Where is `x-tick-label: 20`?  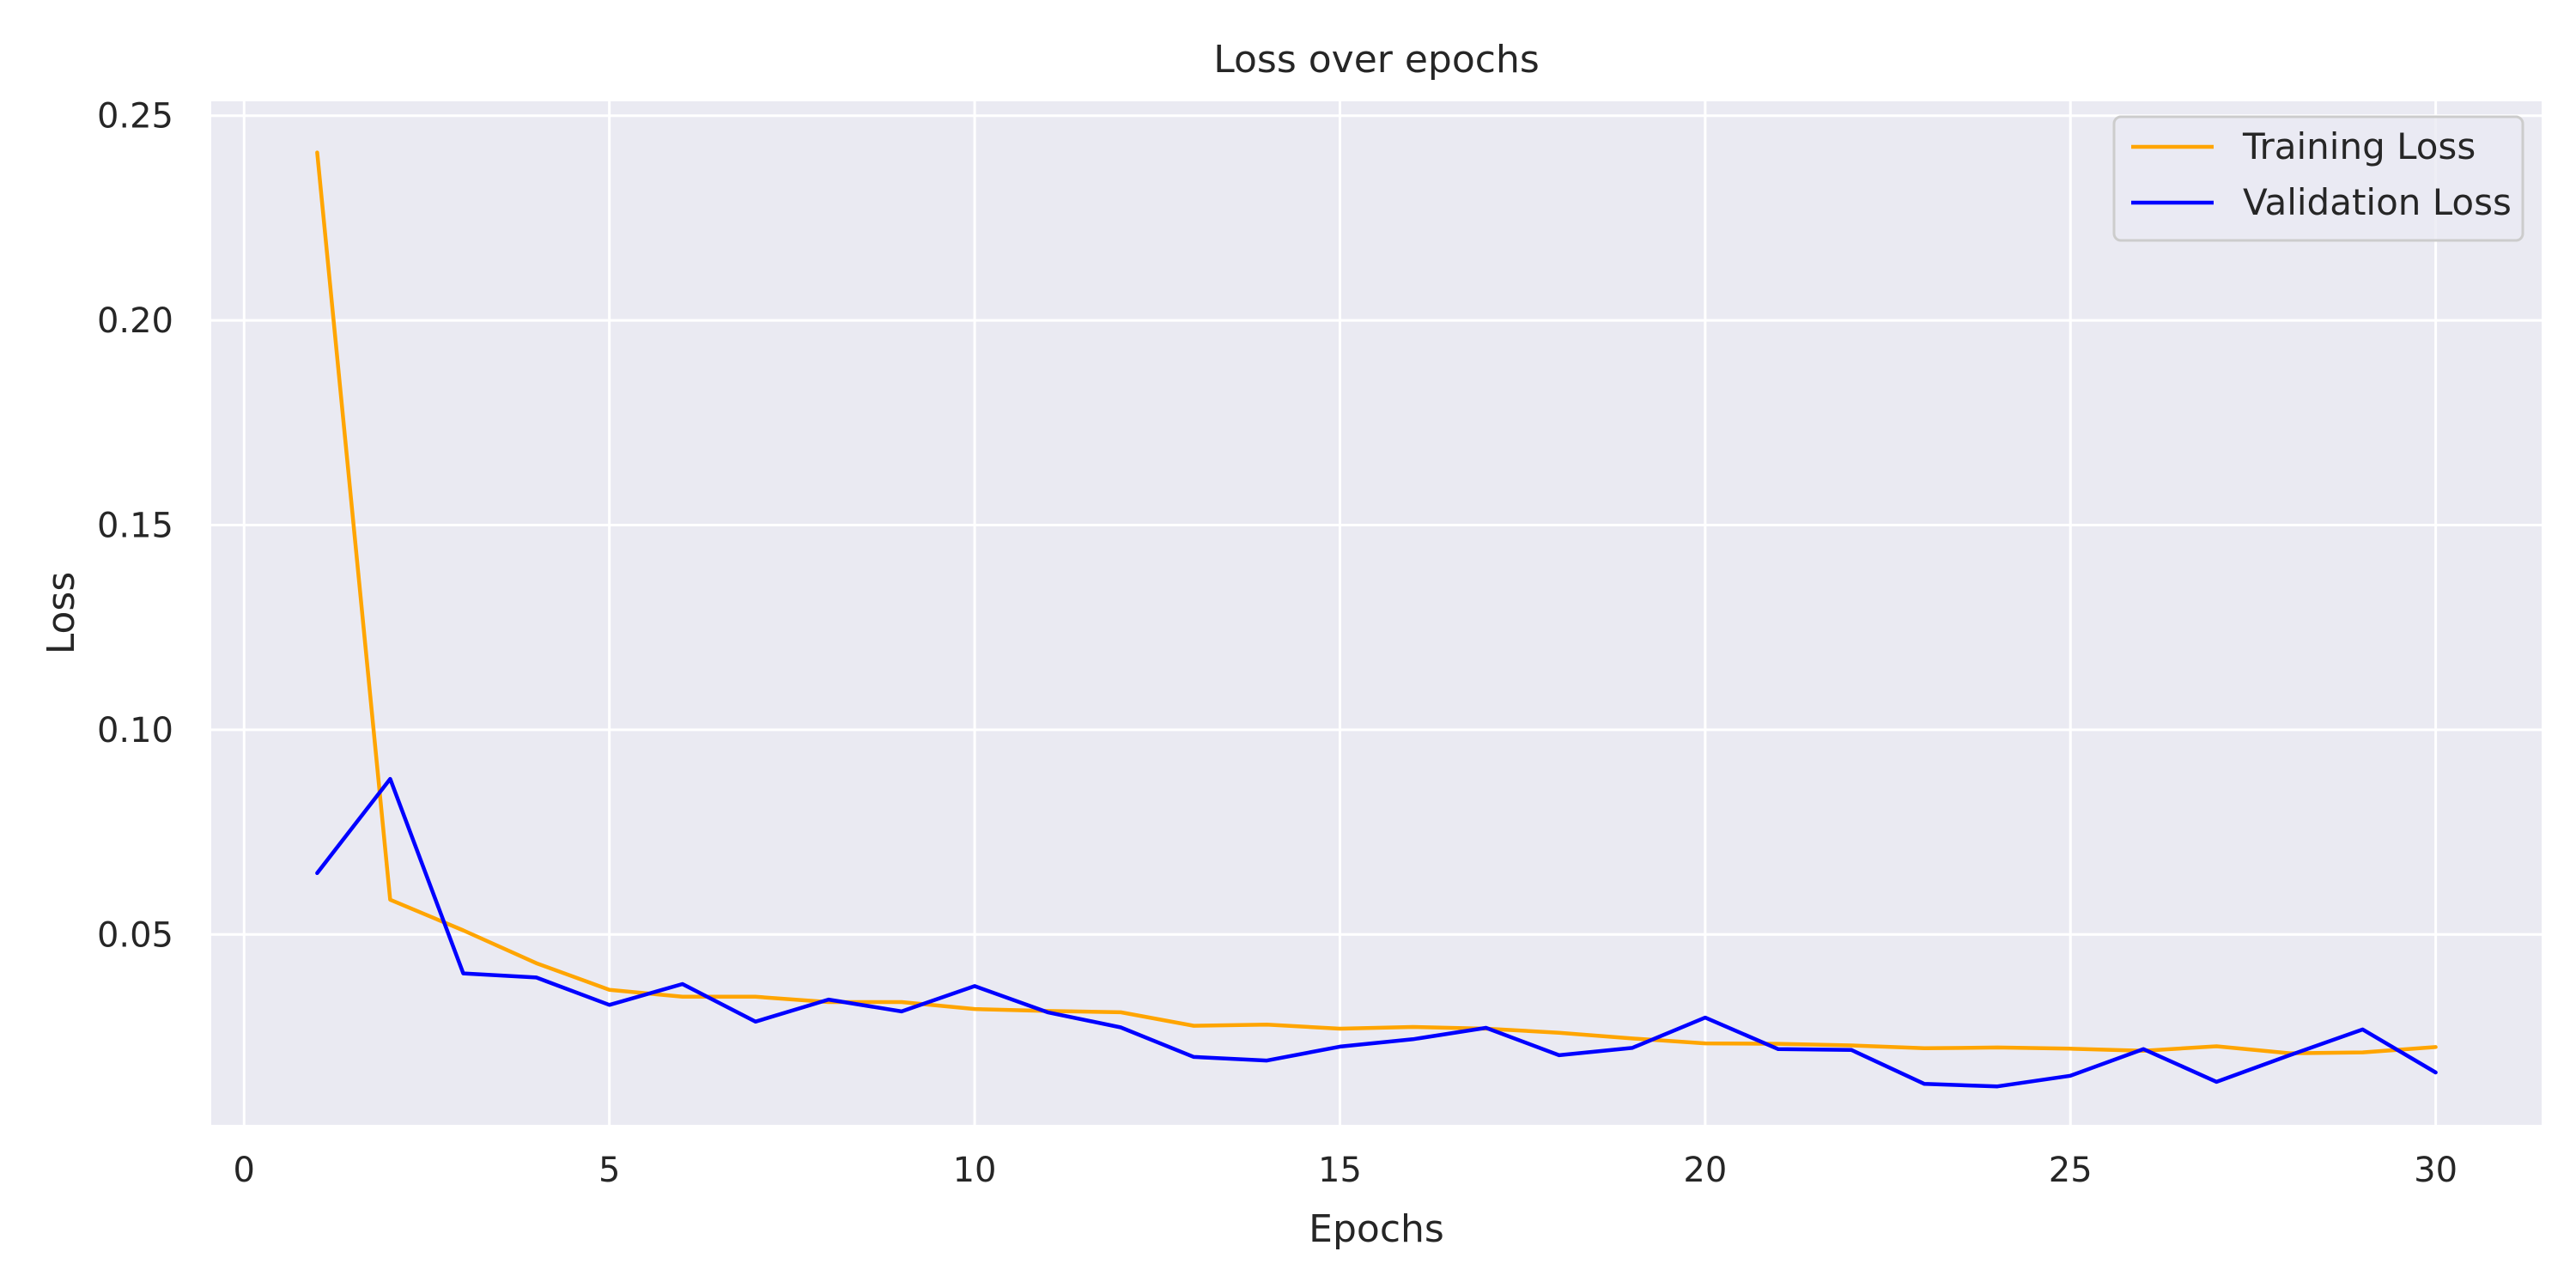
x-tick-label: 20 is located at coordinates (1705, 1170).